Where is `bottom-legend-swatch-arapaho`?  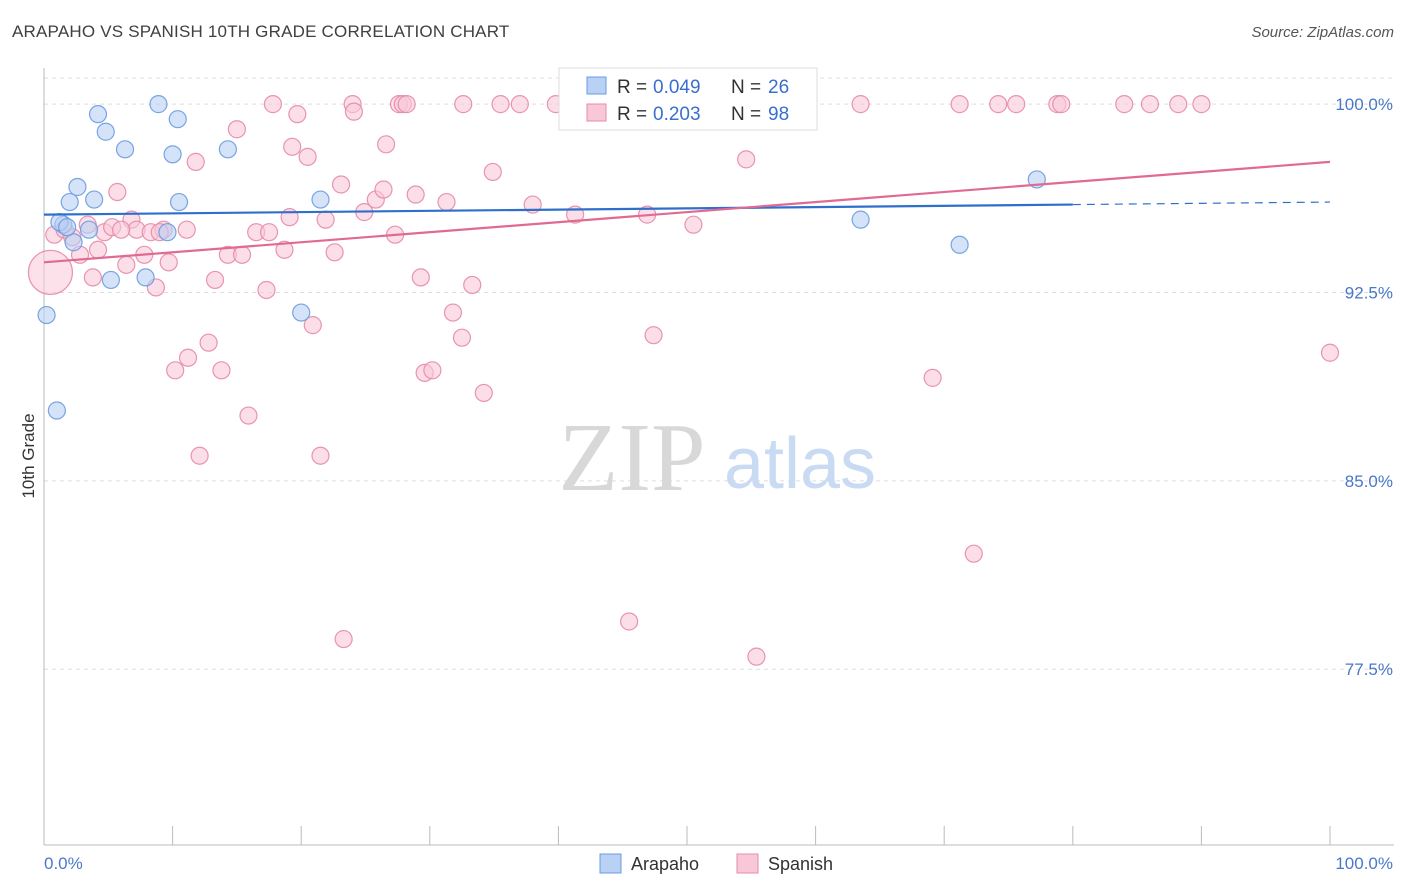
bottom-legend-swatch-arapaho is located at coordinates (610, 863).